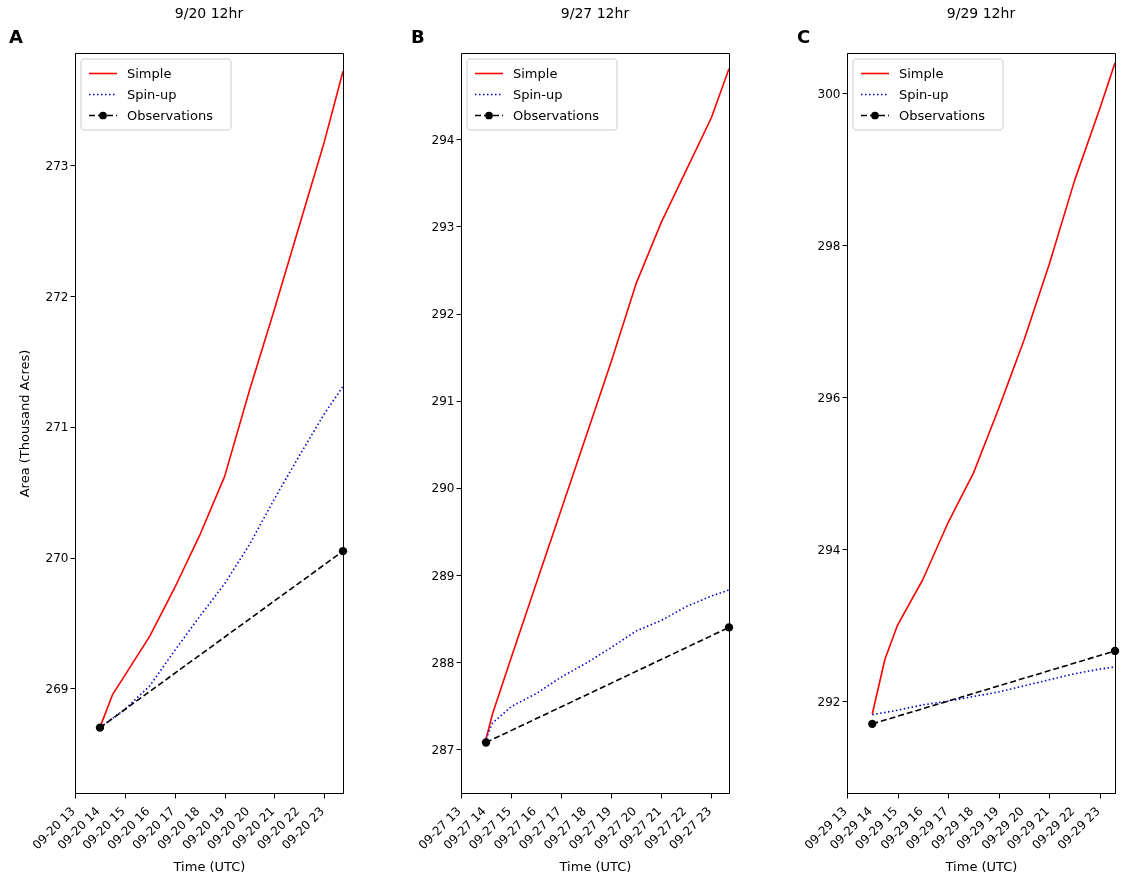  Describe the element at coordinates (443, 488) in the screenshot. I see `y-tick-label: 290` at that location.